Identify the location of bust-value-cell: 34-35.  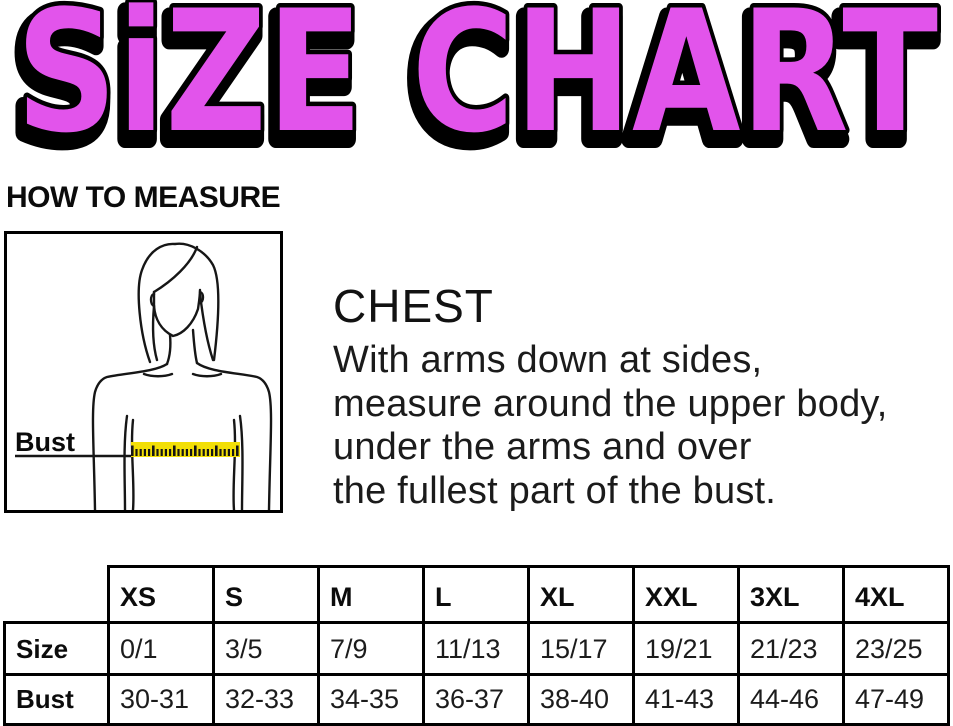
(371, 699).